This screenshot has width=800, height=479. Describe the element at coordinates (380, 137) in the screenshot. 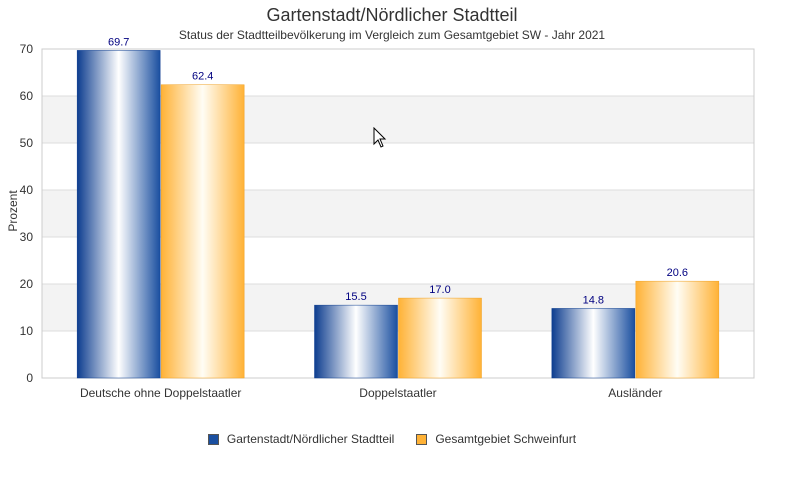

I see `mouse-pointer-icon` at that location.